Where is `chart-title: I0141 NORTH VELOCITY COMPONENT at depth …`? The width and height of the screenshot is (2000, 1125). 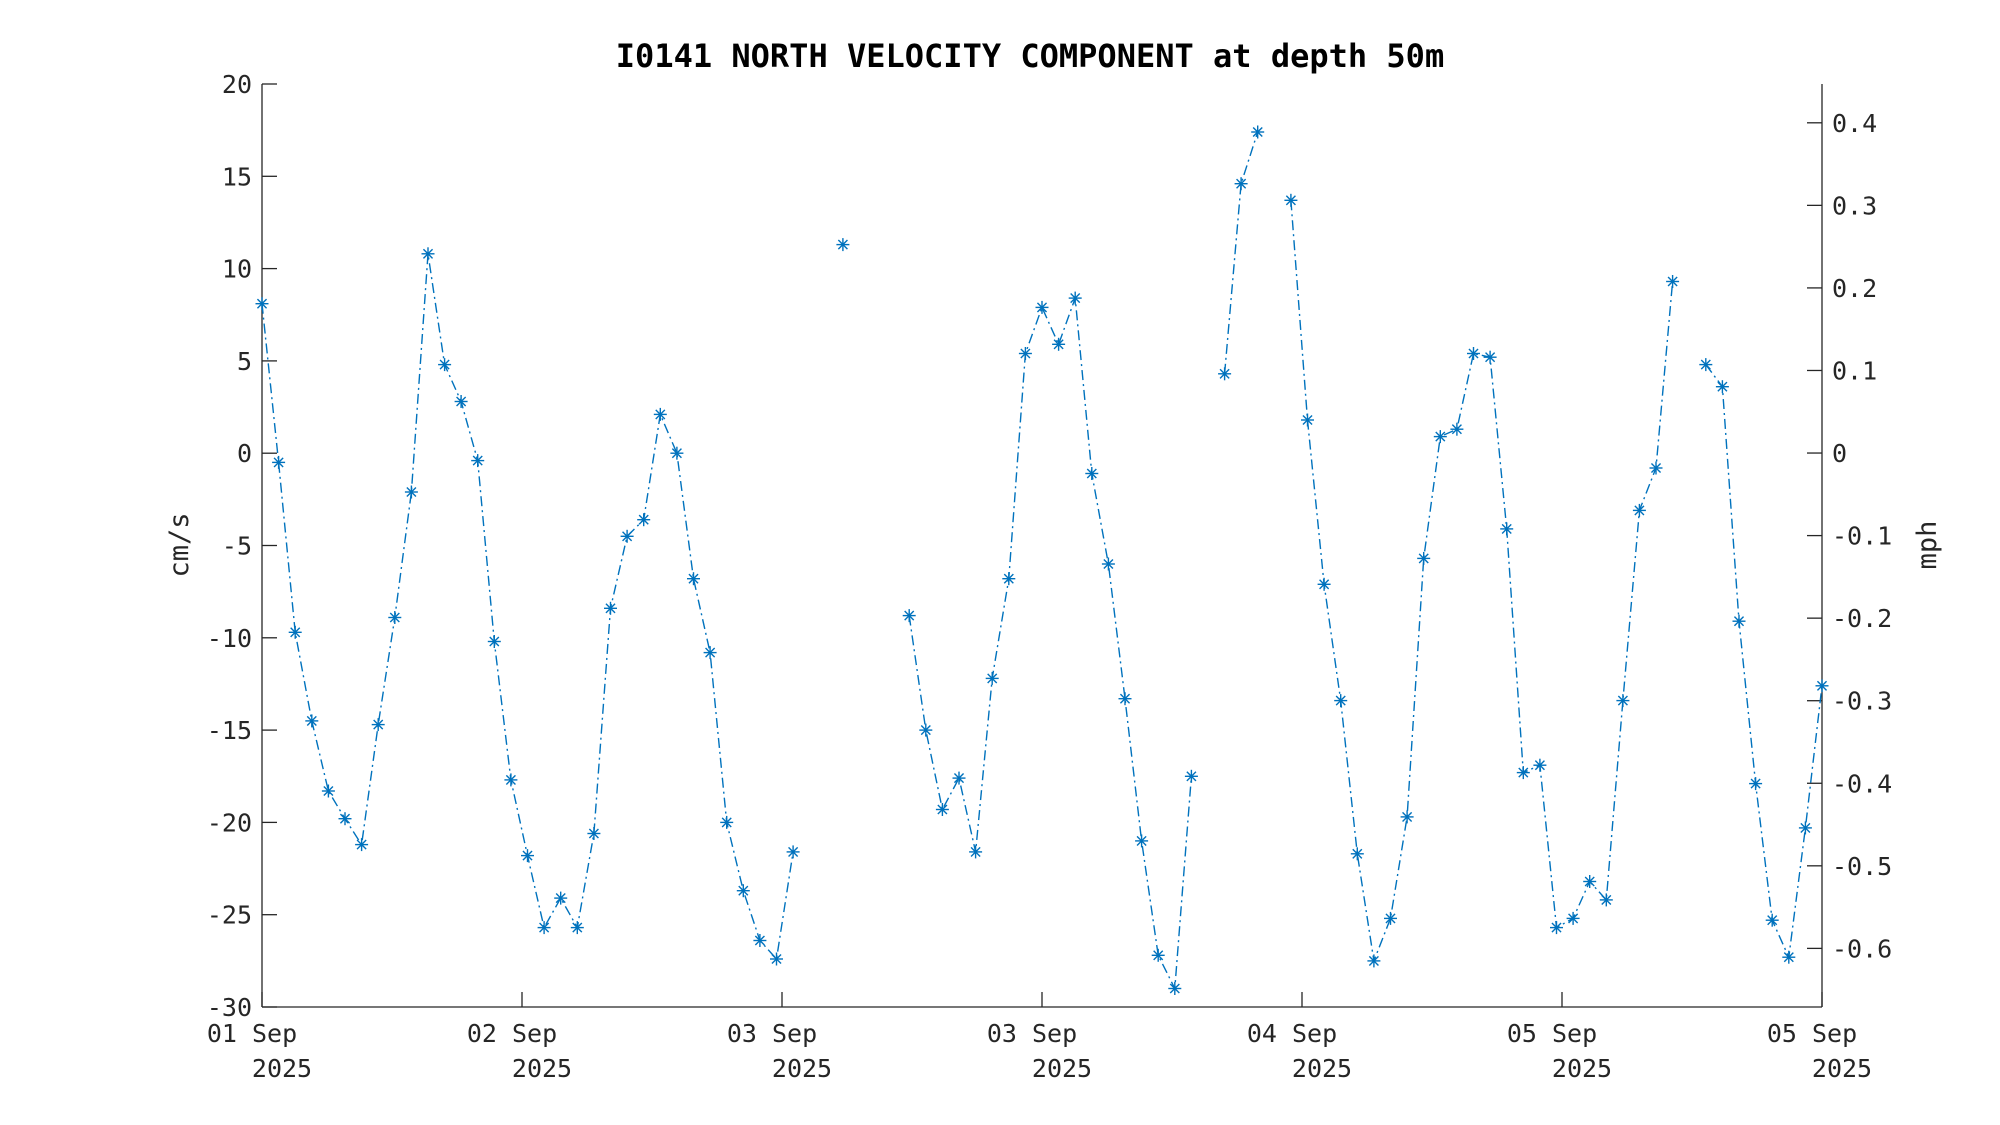 chart-title: I0141 NORTH VELOCITY COMPONENT at depth … is located at coordinates (1030, 56).